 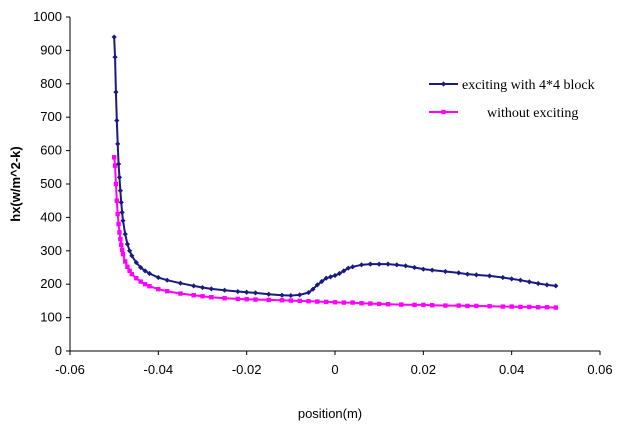 I want to click on y-tick-label: 800, so click(x=51, y=83).